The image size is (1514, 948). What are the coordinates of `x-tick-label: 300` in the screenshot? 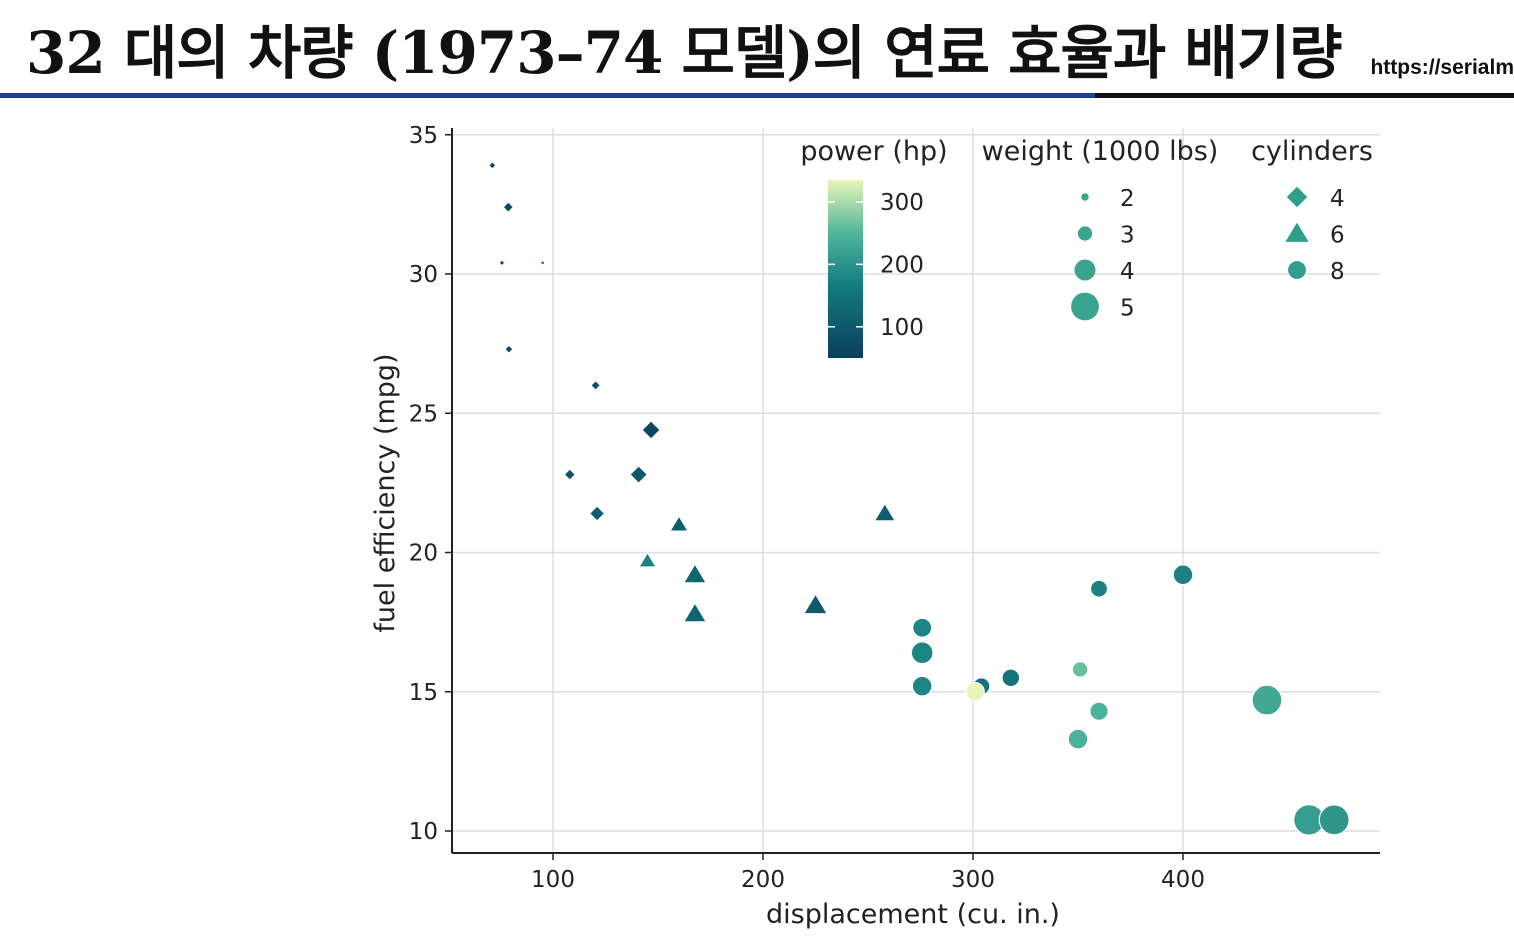 It's located at (973, 880).